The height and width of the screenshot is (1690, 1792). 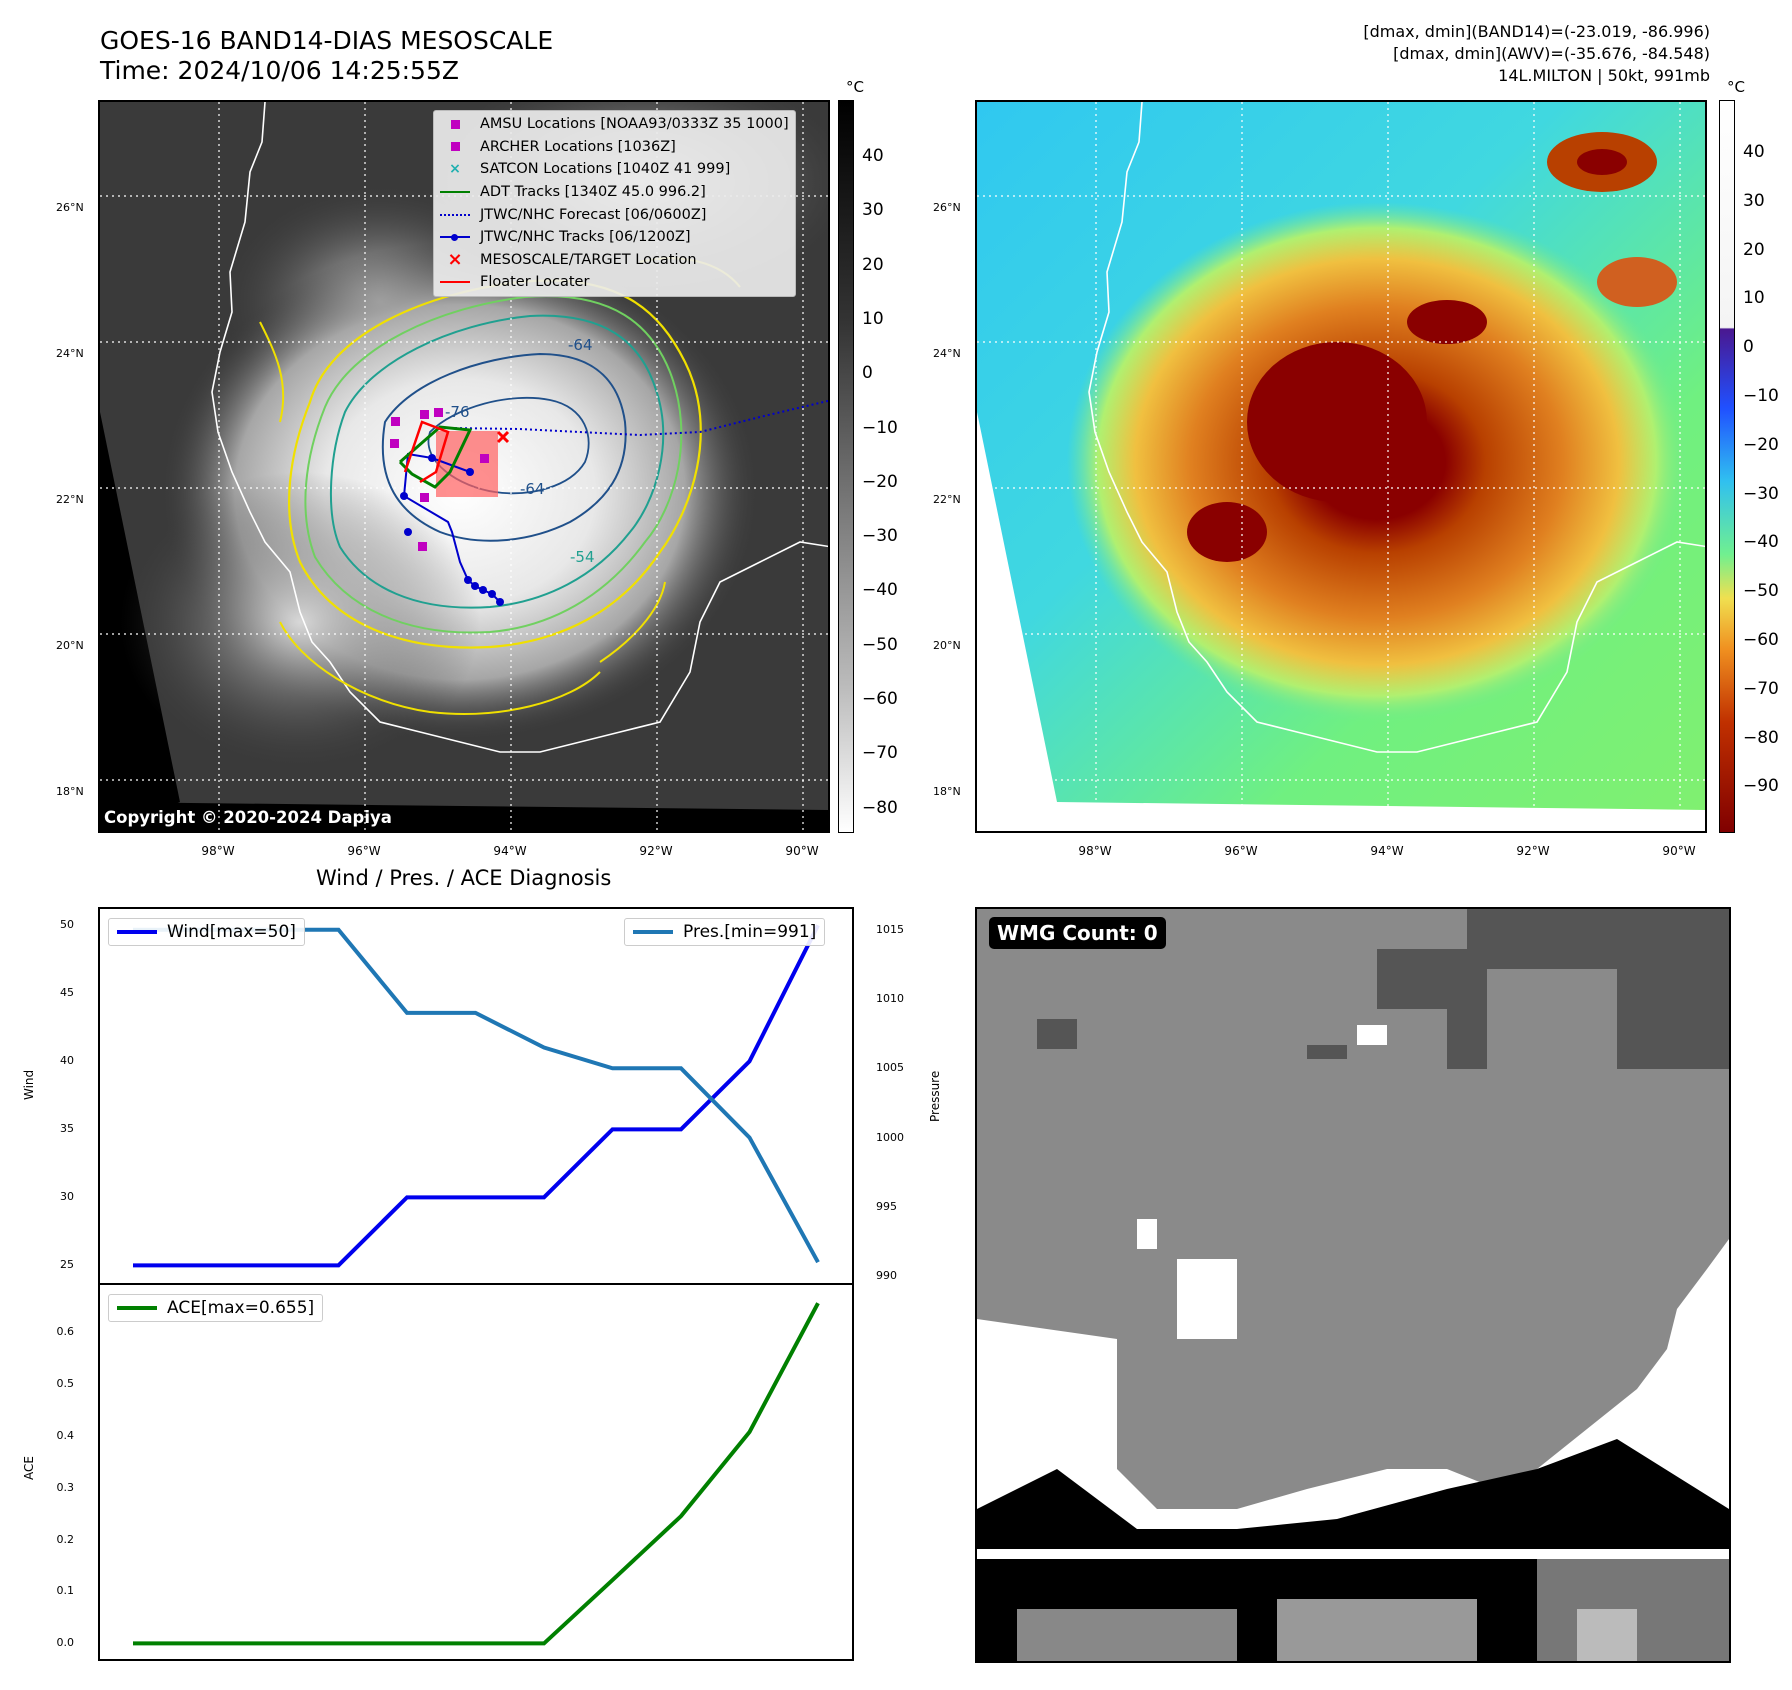 What do you see at coordinates (1533, 851) in the screenshot?
I see `awv-lon-92: 92°W` at bounding box center [1533, 851].